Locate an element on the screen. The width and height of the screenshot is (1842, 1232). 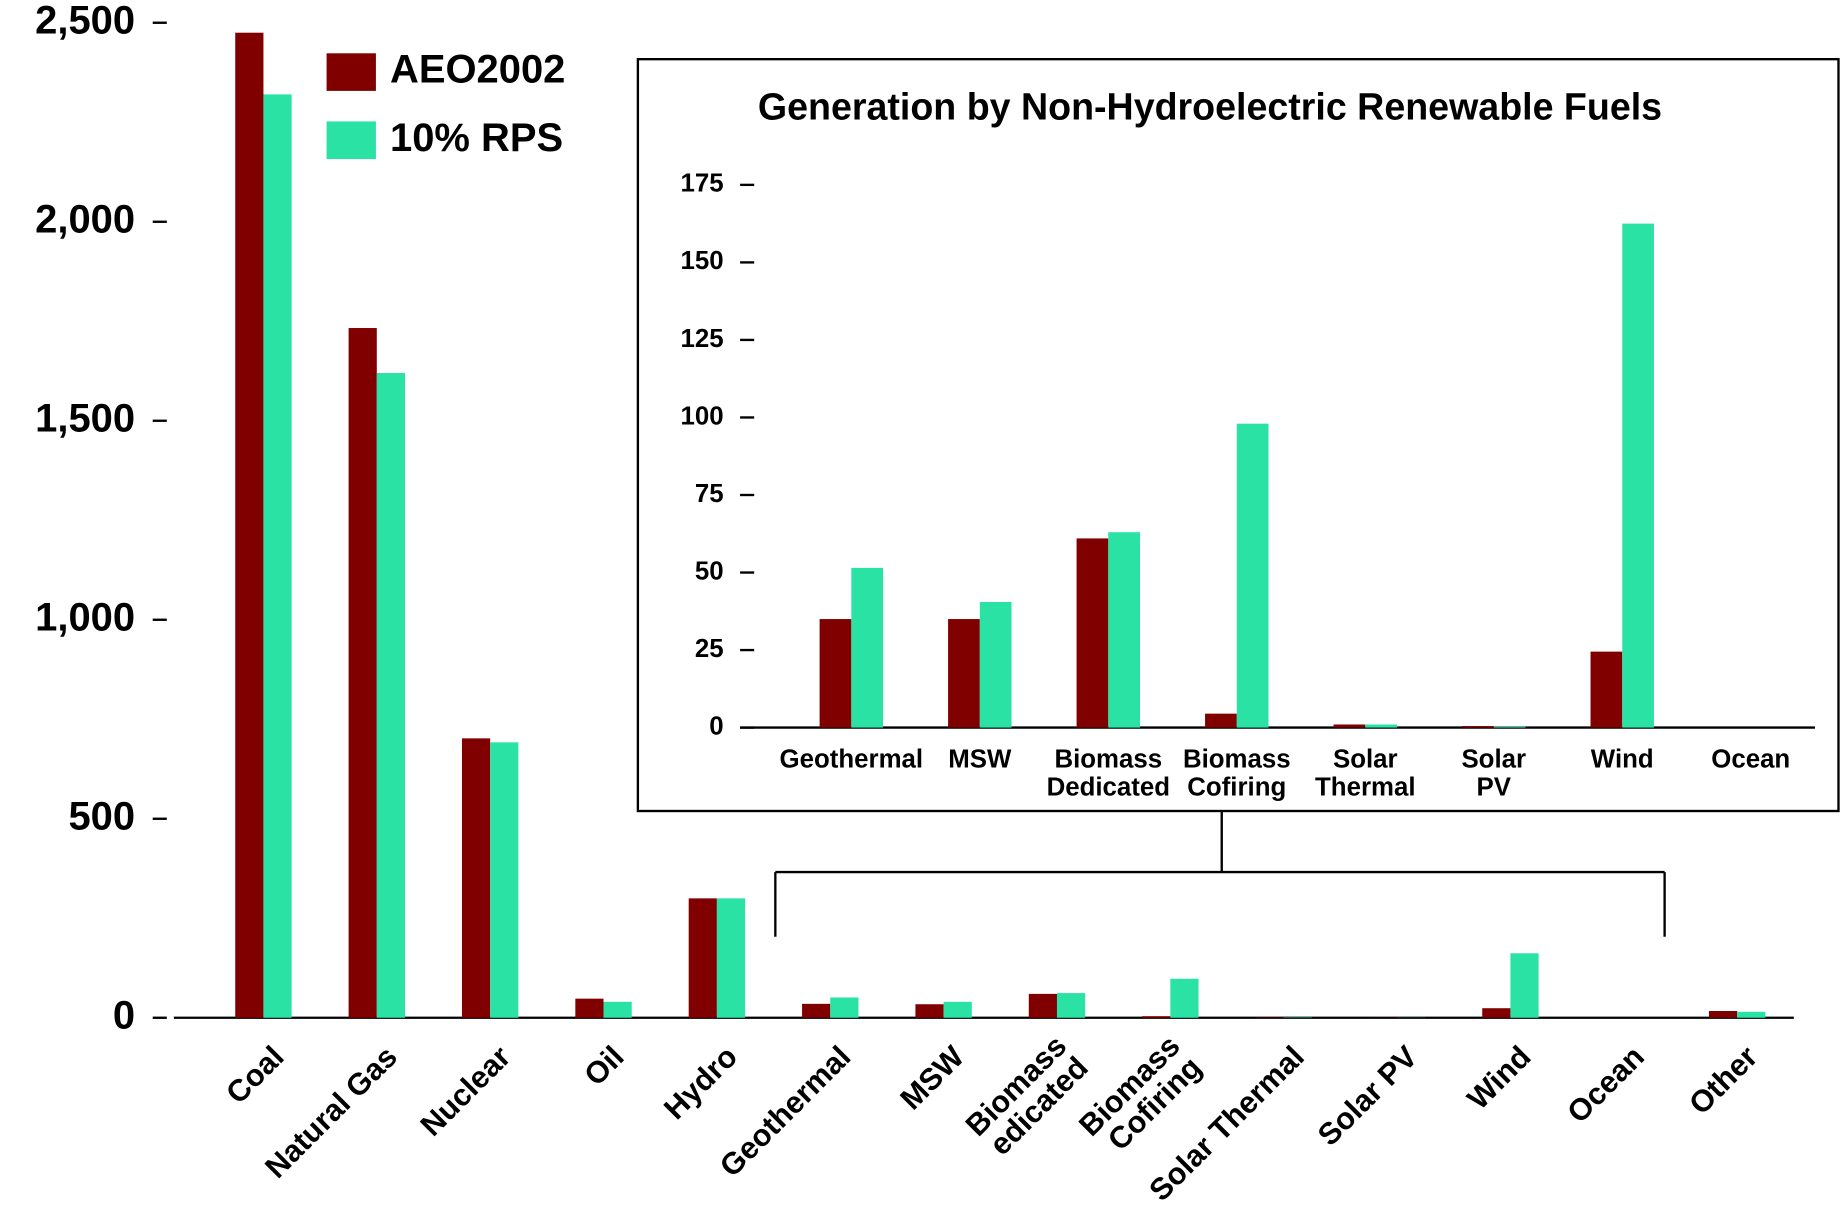
legend-label: 10% RPS is located at coordinates (476, 138).